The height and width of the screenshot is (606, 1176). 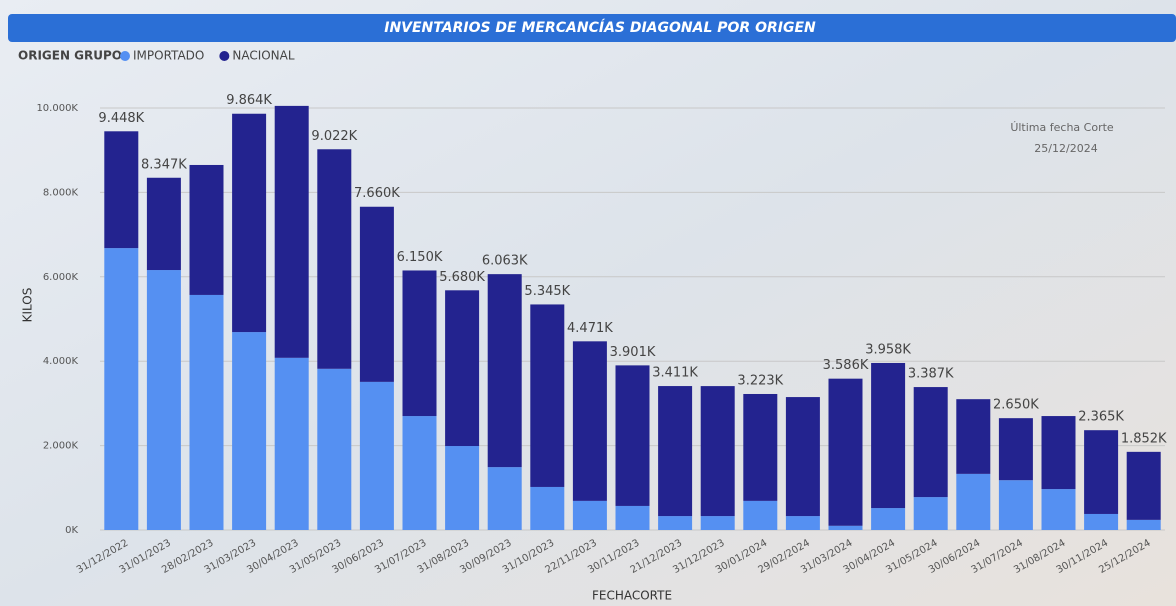 What do you see at coordinates (931, 374) in the screenshot?
I see `total-label: 3.387K` at bounding box center [931, 374].